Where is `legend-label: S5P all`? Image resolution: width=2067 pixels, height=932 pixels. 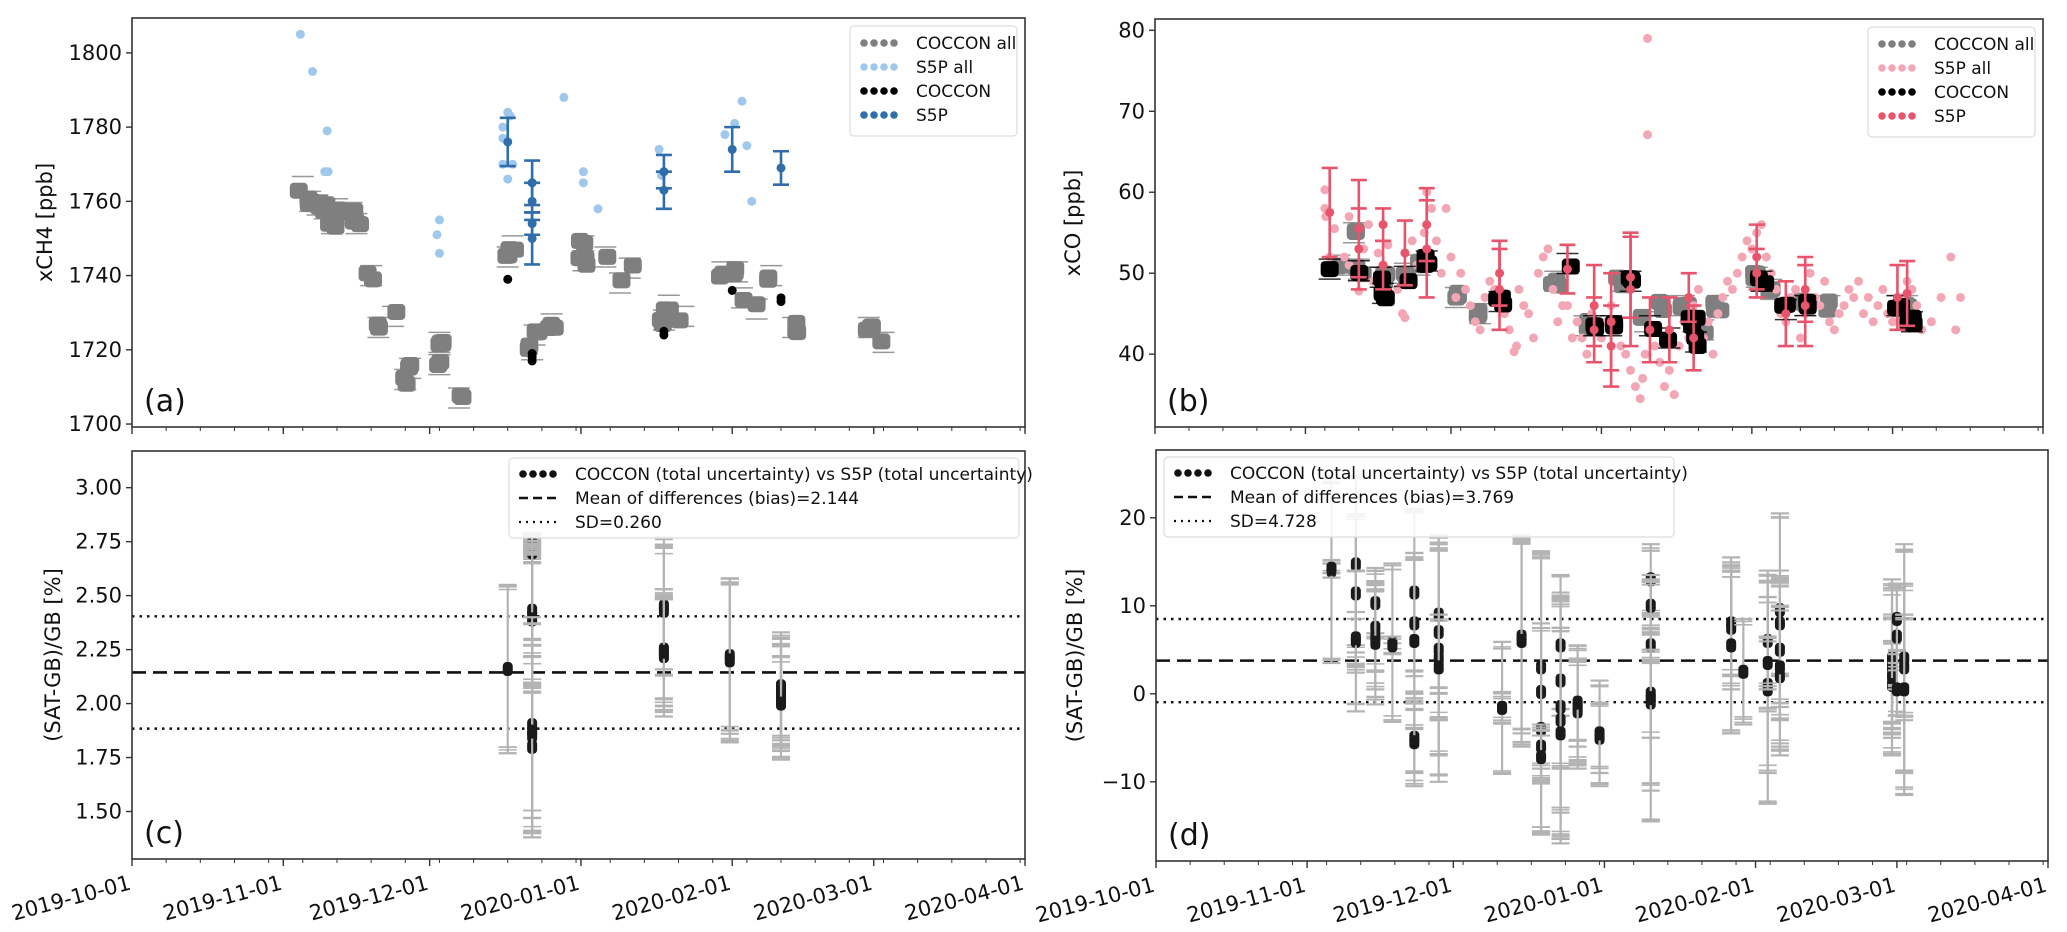
legend-label: S5P all is located at coordinates (944, 68).